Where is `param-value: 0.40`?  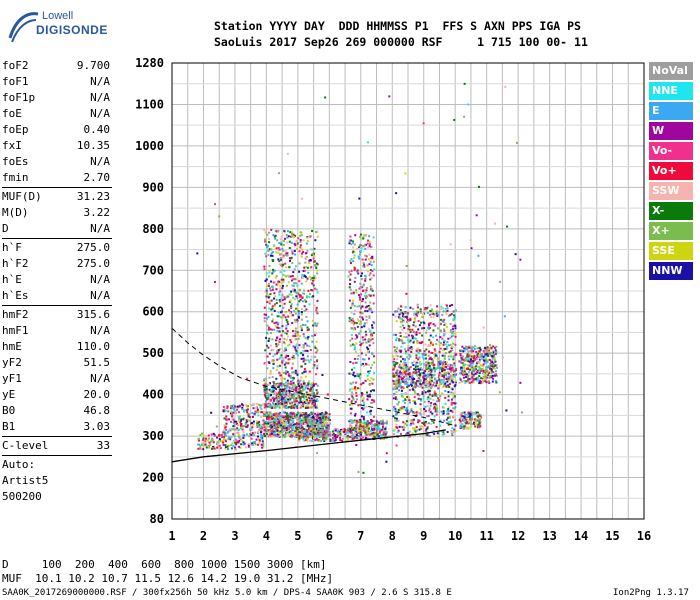 param-value: 0.40 is located at coordinates (97, 129).